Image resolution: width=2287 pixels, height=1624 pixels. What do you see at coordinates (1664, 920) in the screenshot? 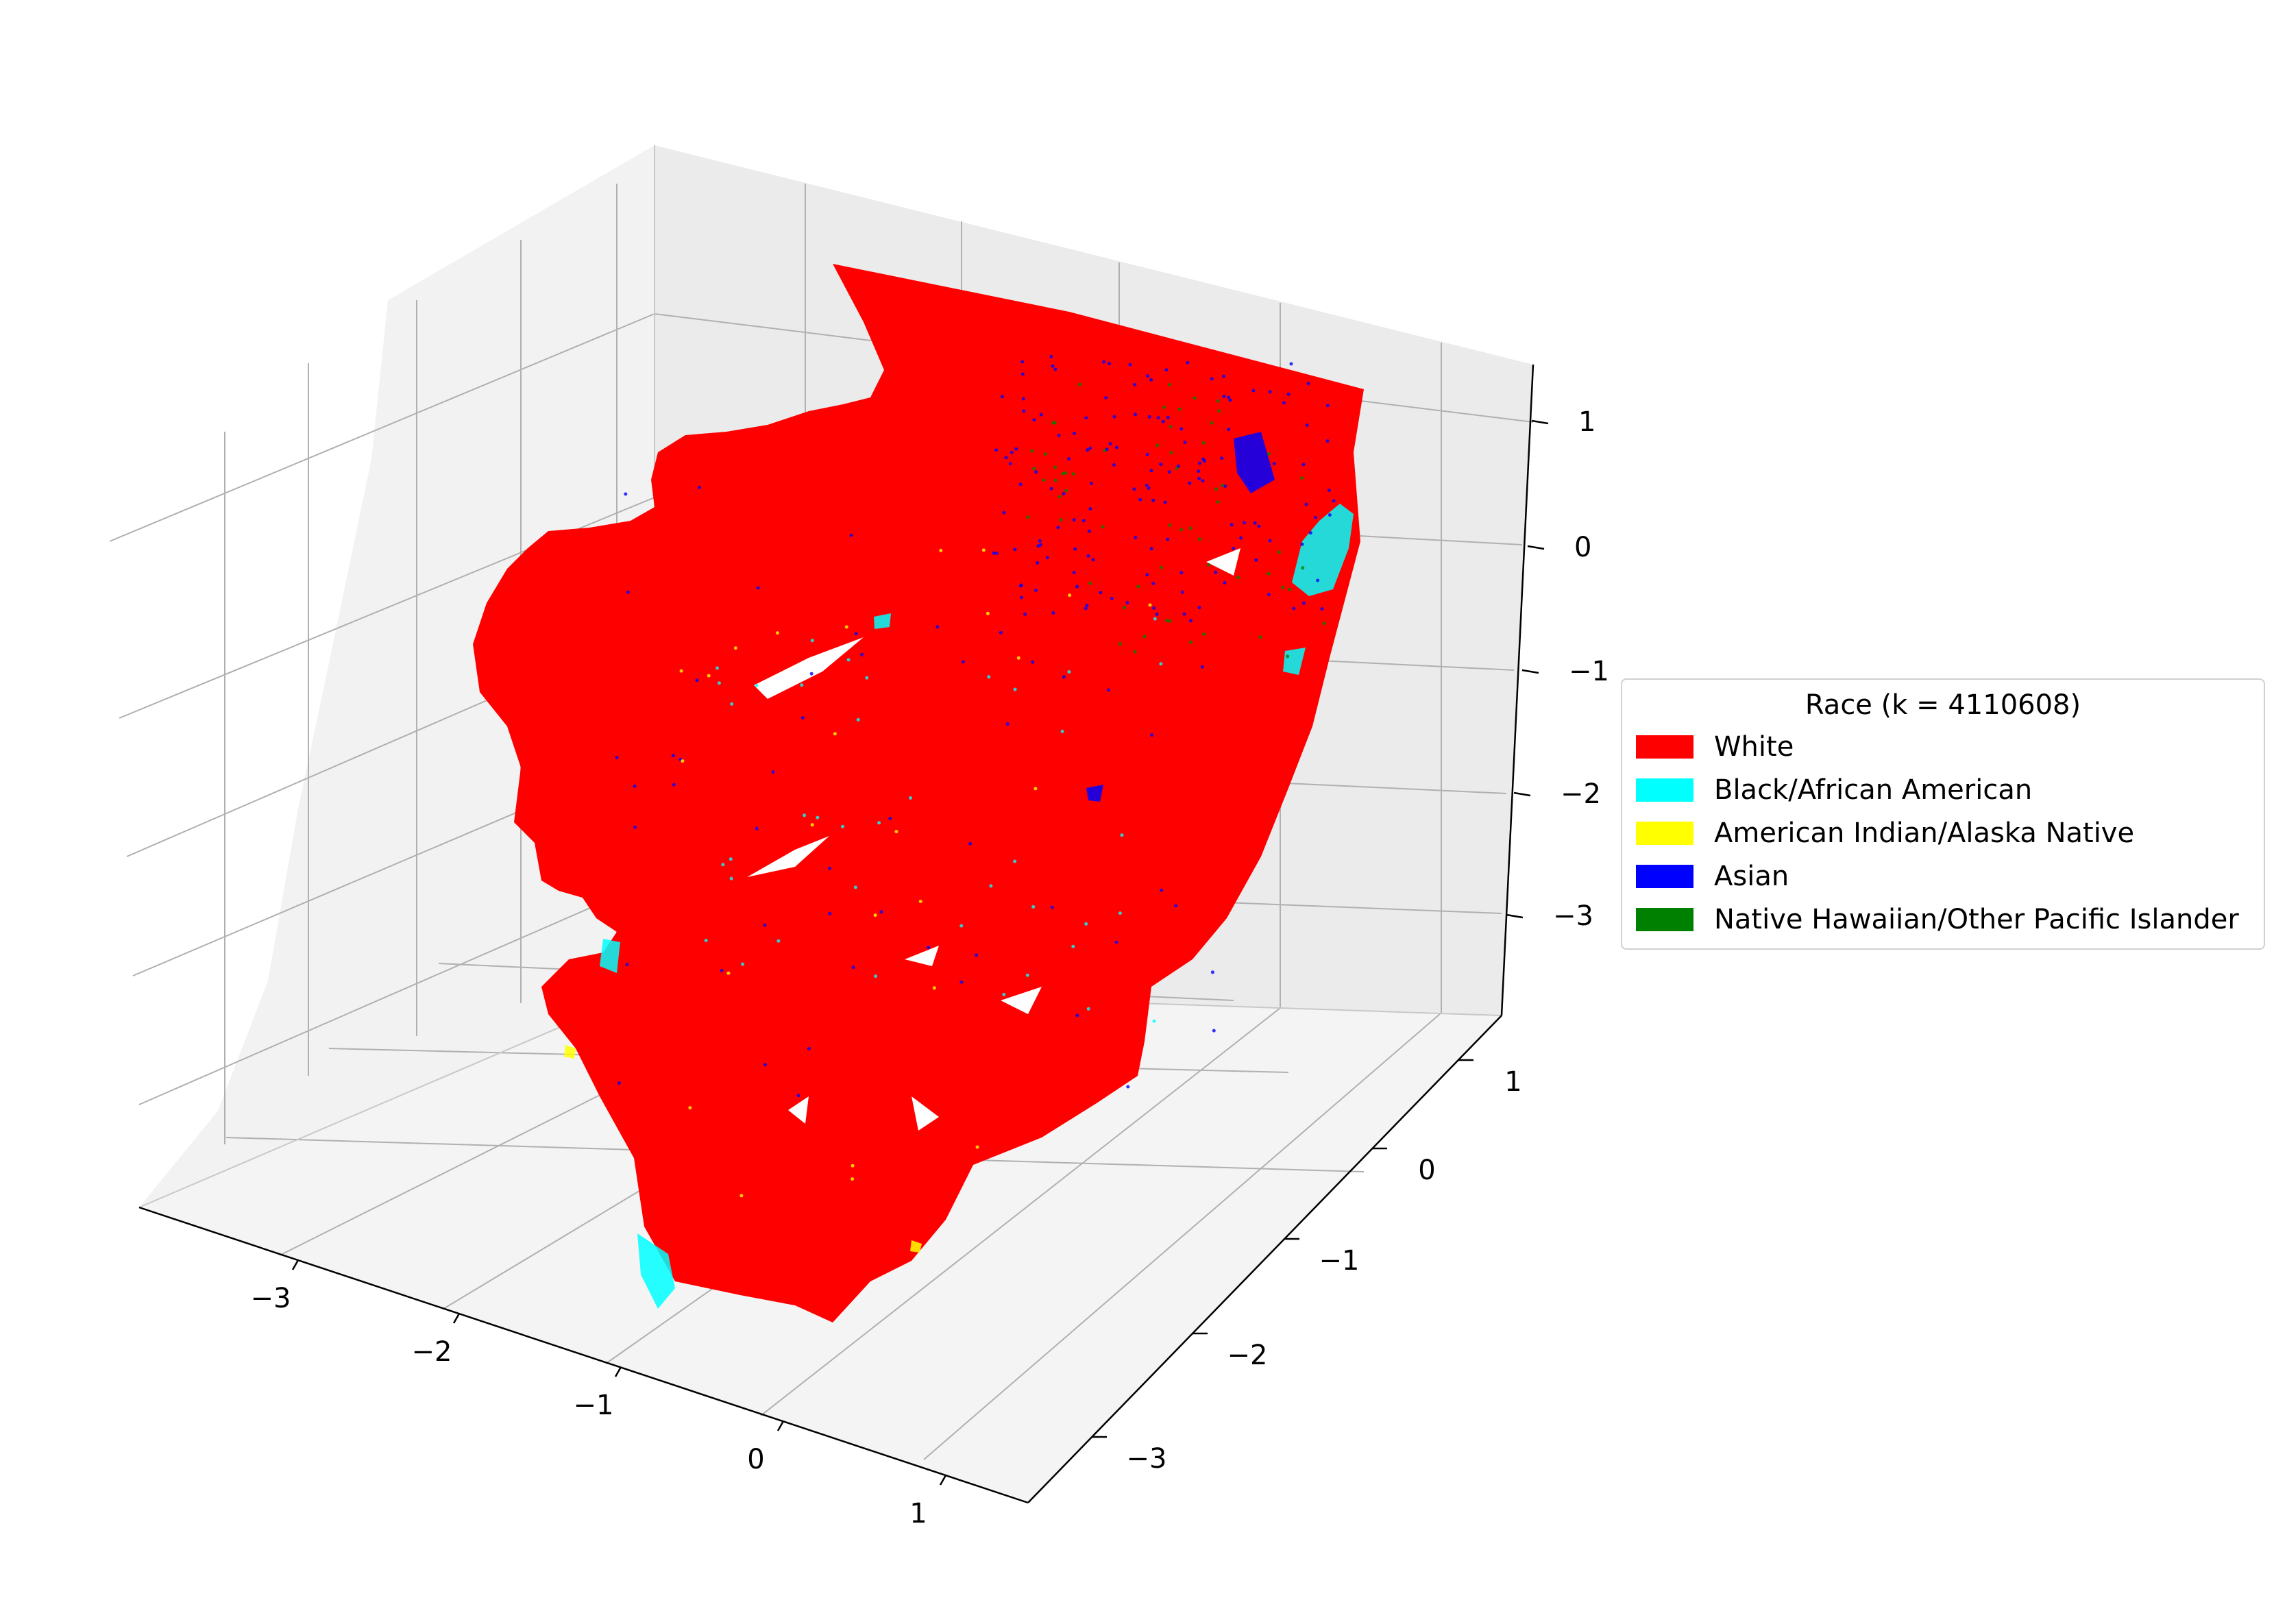
I see `legend-swatch-native-hawaiian` at bounding box center [1664, 920].